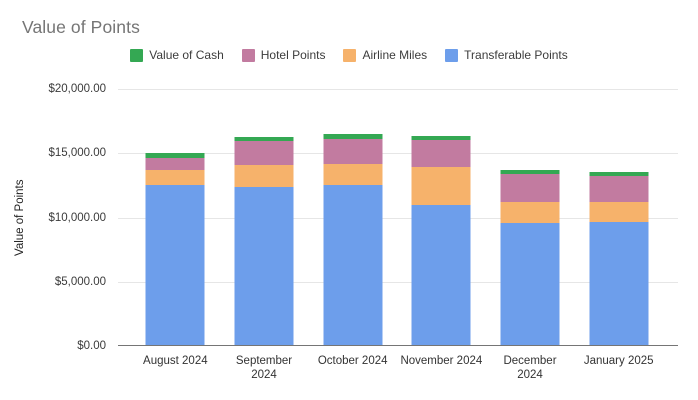  What do you see at coordinates (91, 346) in the screenshot?
I see `y-axis-tick-label: $0.00` at bounding box center [91, 346].